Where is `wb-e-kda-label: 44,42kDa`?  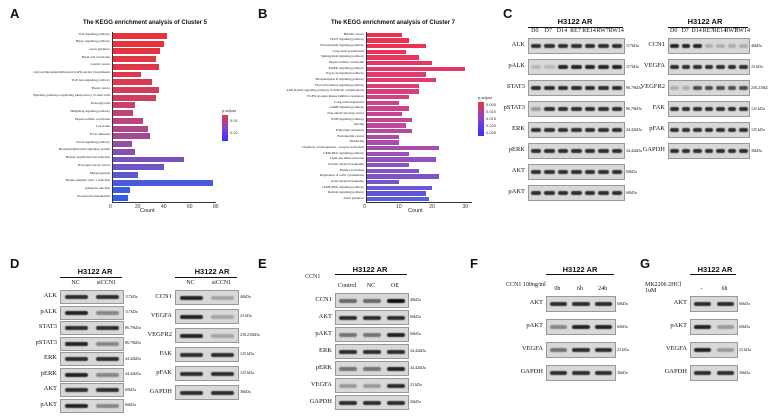 wb-e-kda-label: 44,42kDa is located at coordinates (418, 350).